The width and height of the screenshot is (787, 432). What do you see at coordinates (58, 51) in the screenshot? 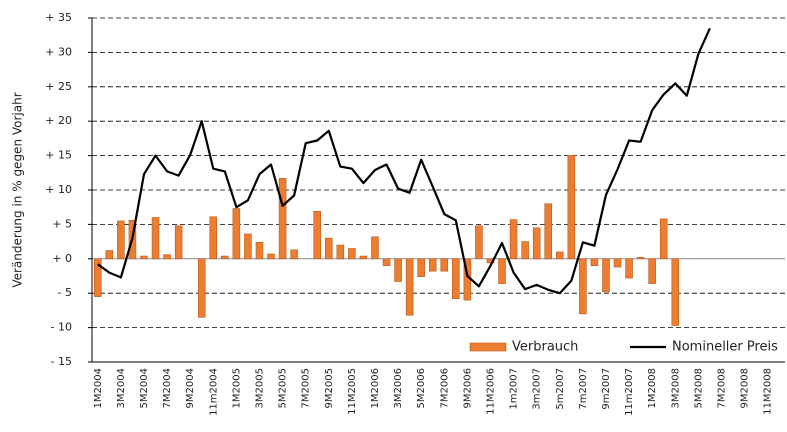
I see `y-tick-label: + 30` at bounding box center [58, 51].